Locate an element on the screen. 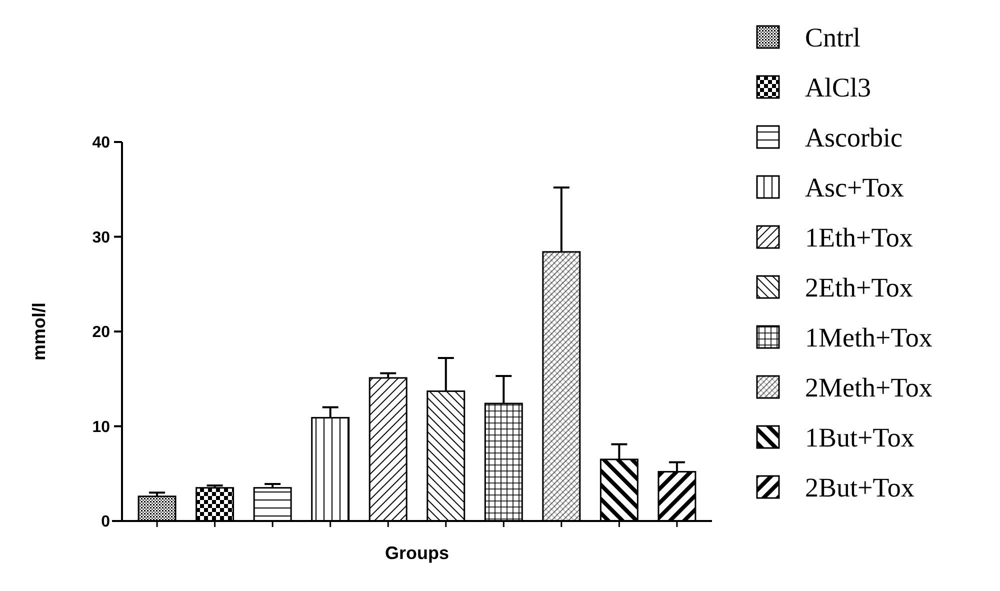 The height and width of the screenshot is (591, 1000). x-axis-title: Groups is located at coordinates (417, 553).